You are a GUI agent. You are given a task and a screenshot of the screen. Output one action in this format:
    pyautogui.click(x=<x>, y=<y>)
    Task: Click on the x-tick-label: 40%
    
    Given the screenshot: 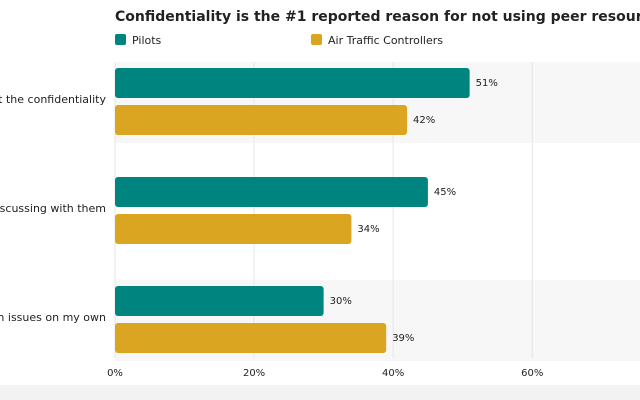 What is the action you would take?
    pyautogui.click(x=393, y=373)
    